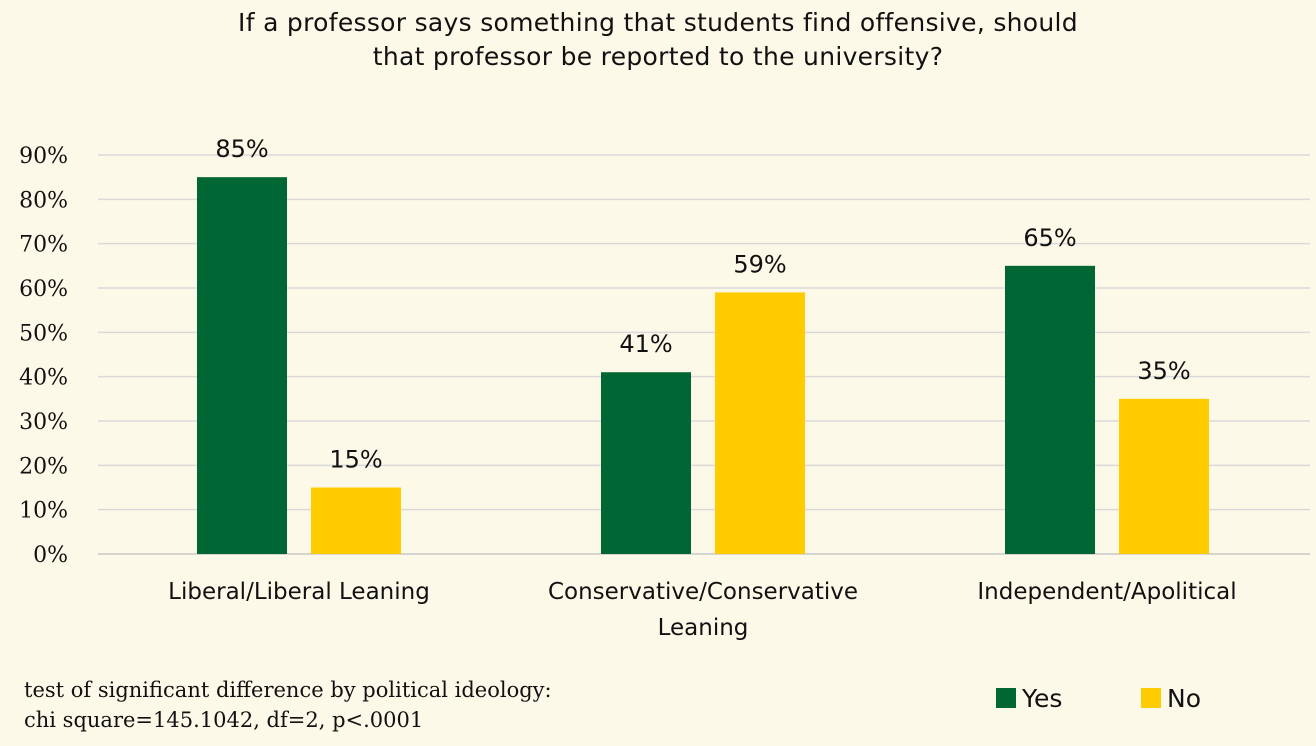  What do you see at coordinates (1049, 238) in the screenshot?
I see `data-label: 65%` at bounding box center [1049, 238].